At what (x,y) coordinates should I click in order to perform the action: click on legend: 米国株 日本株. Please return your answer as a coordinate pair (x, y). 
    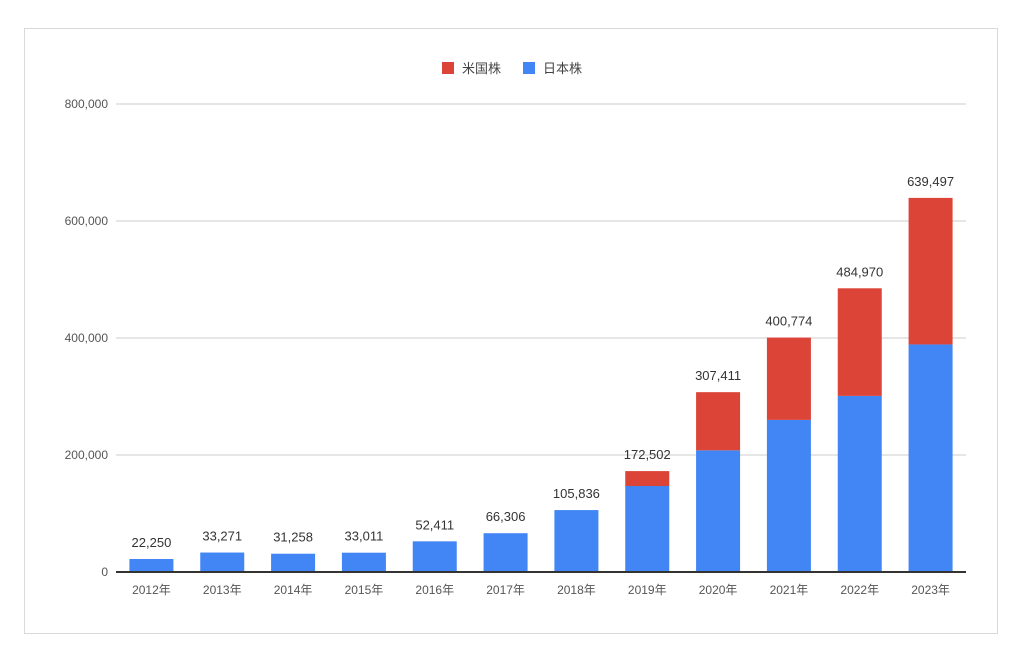
    Looking at the image, I should click on (512, 67).